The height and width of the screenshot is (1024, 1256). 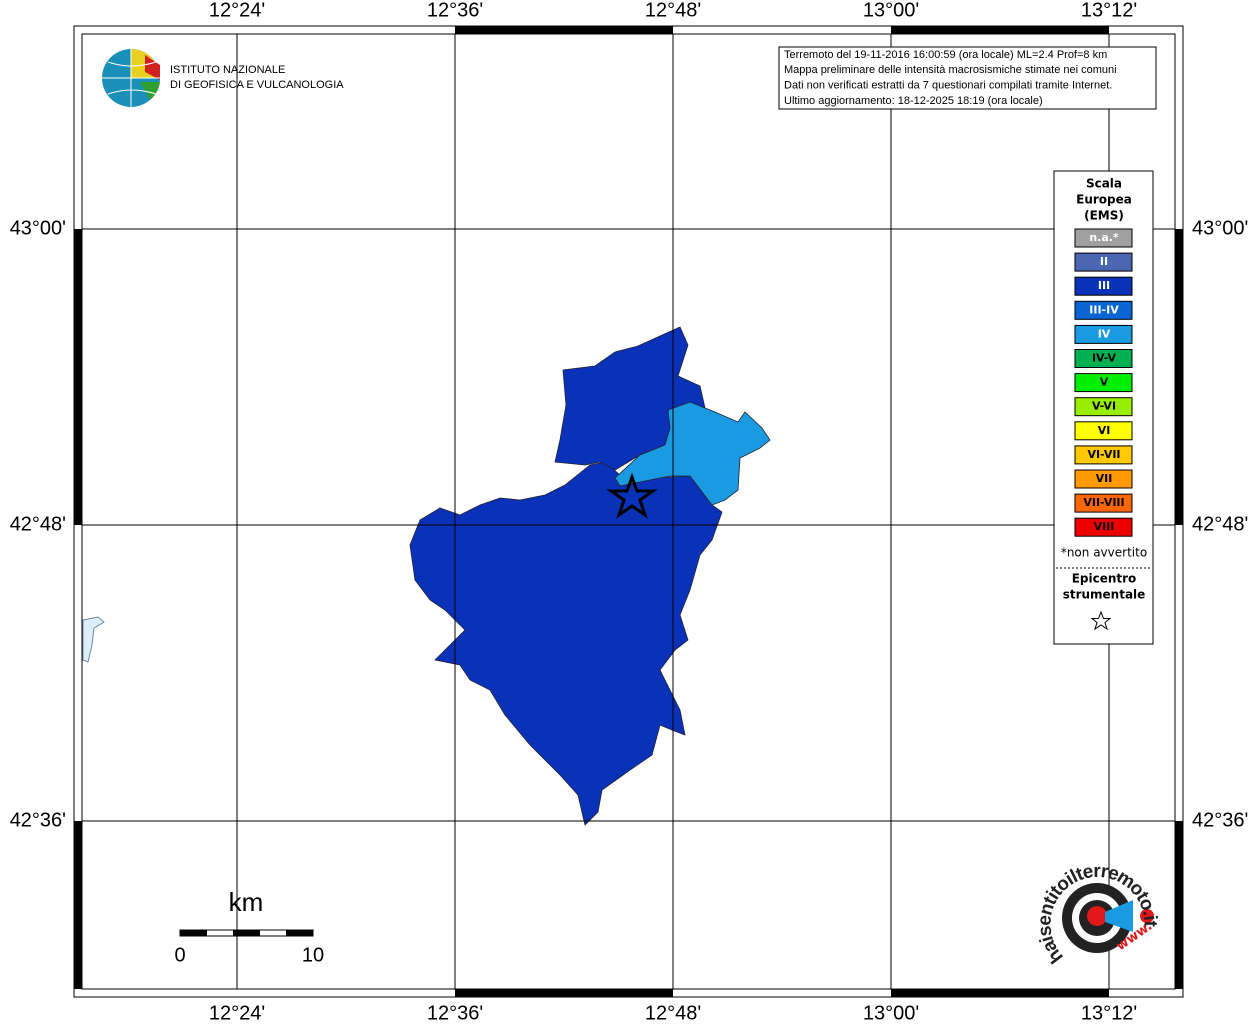 I want to click on legend-label: VII, so click(x=1104, y=478).